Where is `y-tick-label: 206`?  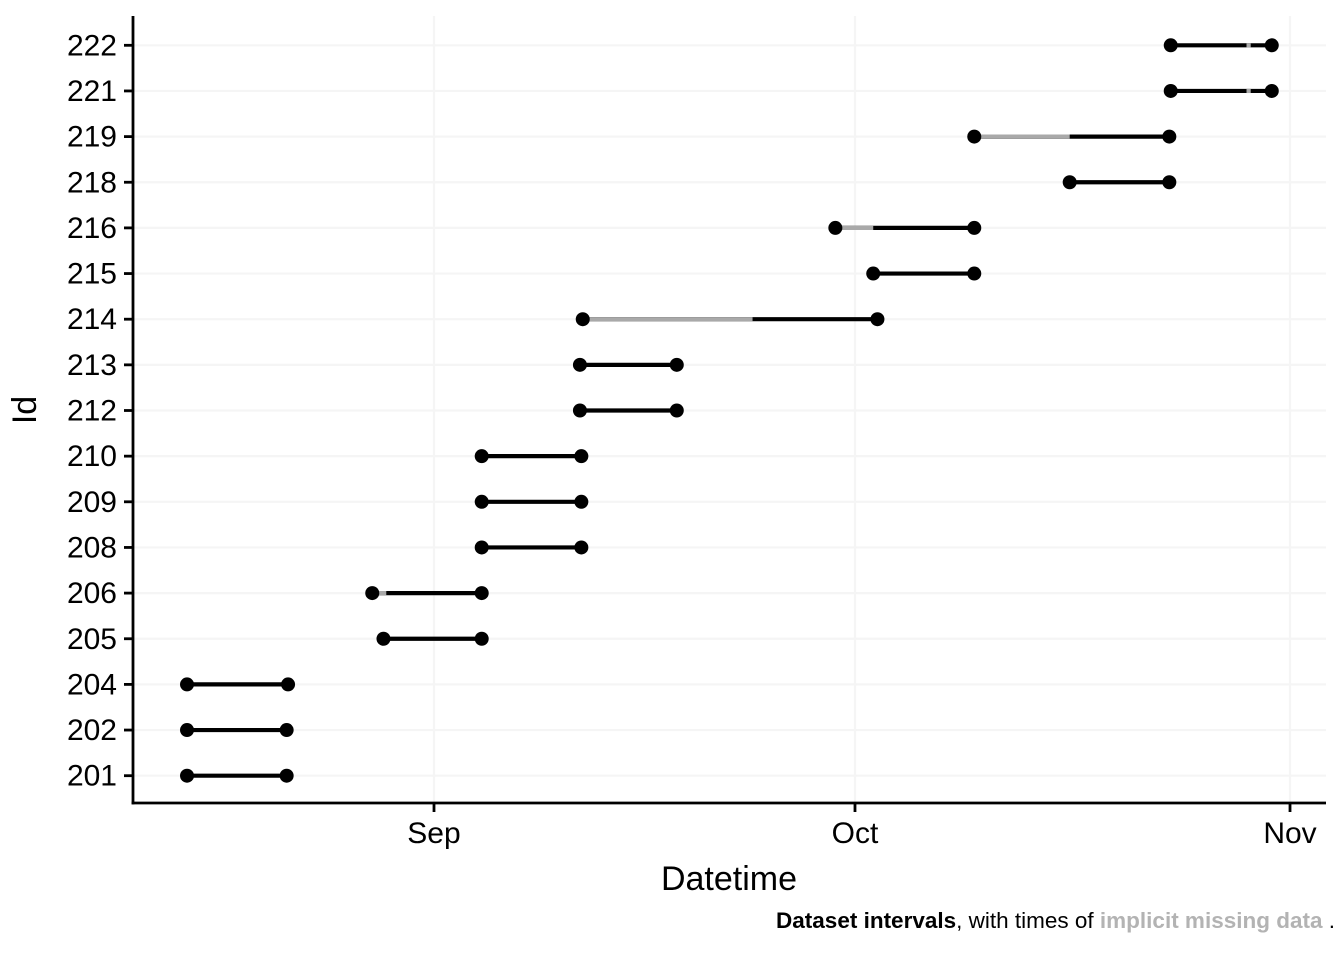 y-tick-label: 206 is located at coordinates (92, 593).